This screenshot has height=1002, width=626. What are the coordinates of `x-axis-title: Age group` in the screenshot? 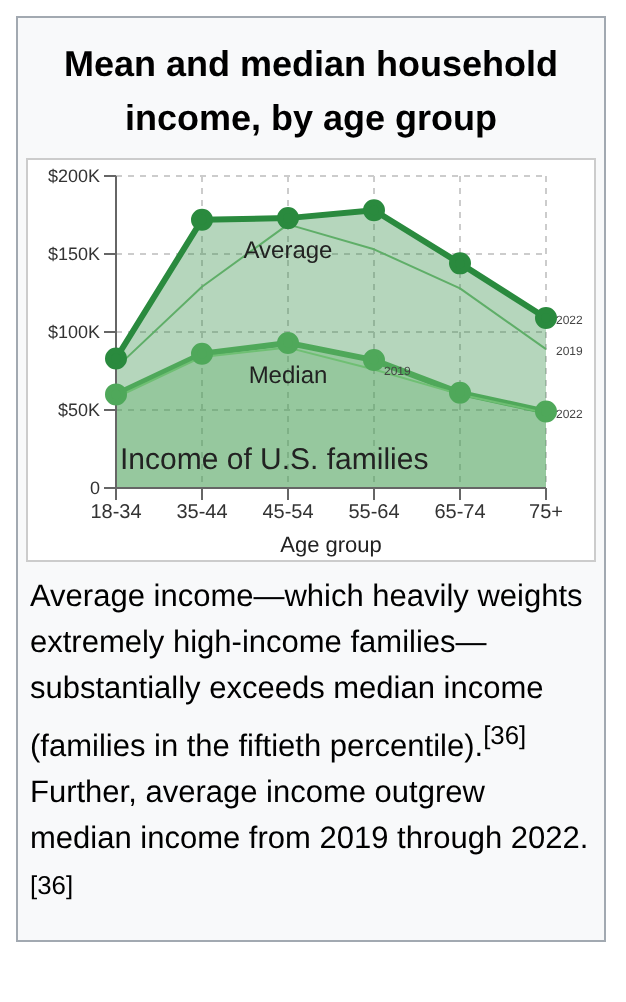 It's located at (331, 546).